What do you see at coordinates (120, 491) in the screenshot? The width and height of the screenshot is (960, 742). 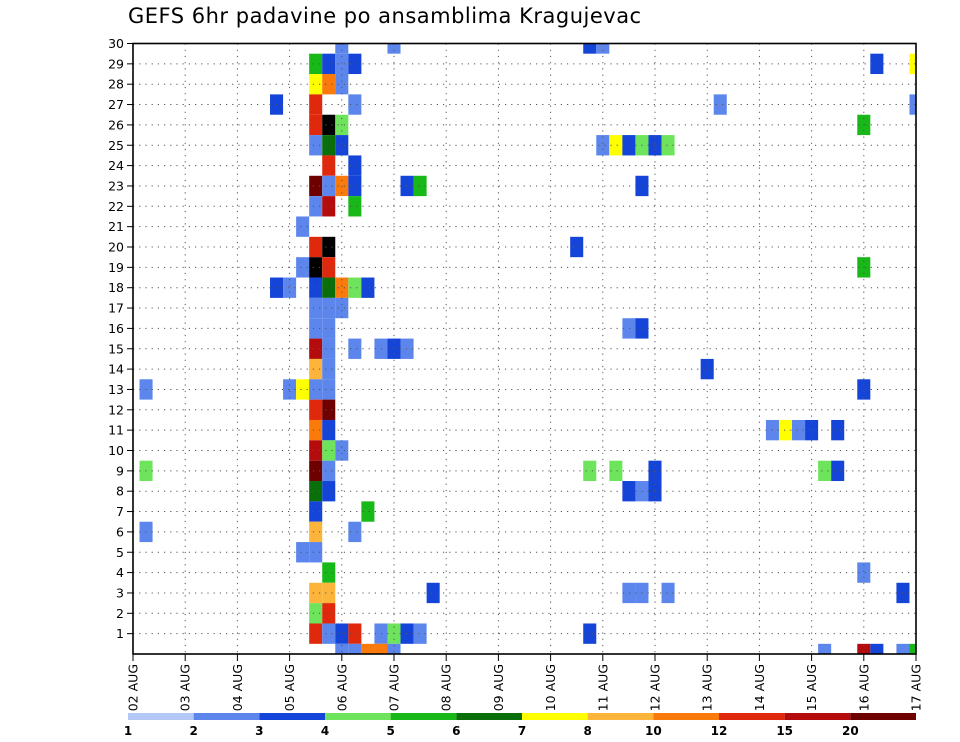 I see `y-tick-label: 8` at bounding box center [120, 491].